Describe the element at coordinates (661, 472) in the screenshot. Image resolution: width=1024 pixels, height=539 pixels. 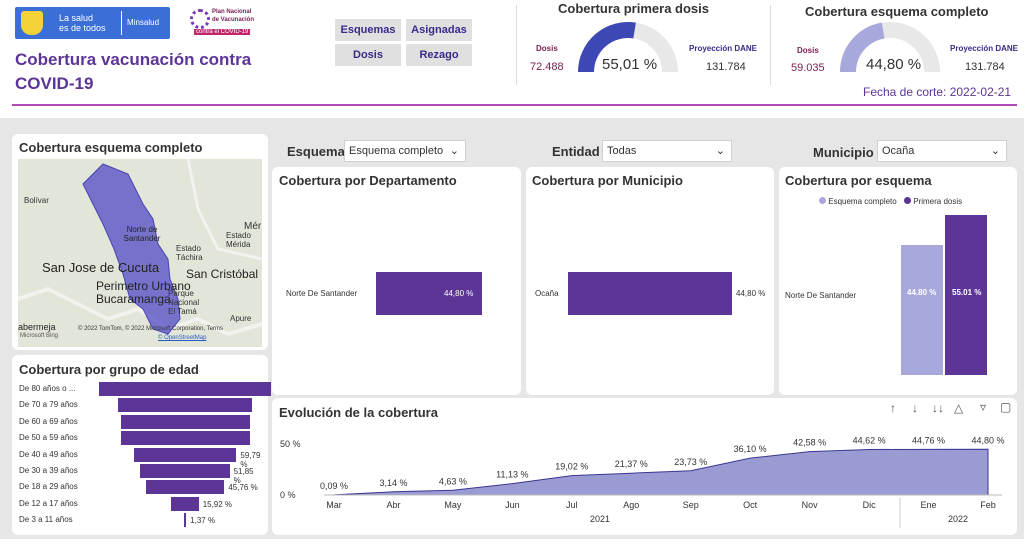
I see `evolution-area` at that location.